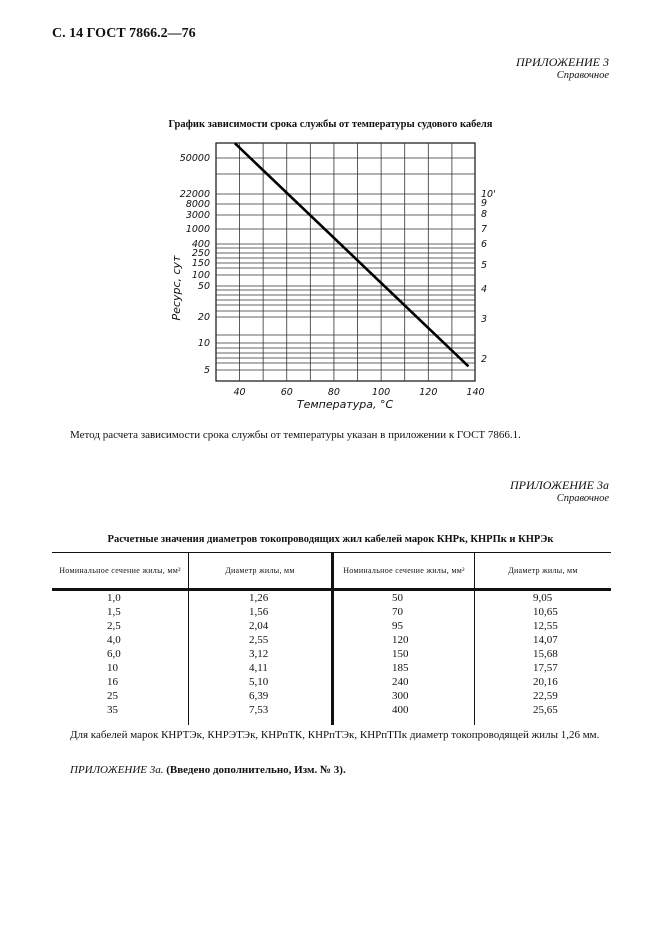  I want to click on table-cell: 1,56, so click(260, 612).